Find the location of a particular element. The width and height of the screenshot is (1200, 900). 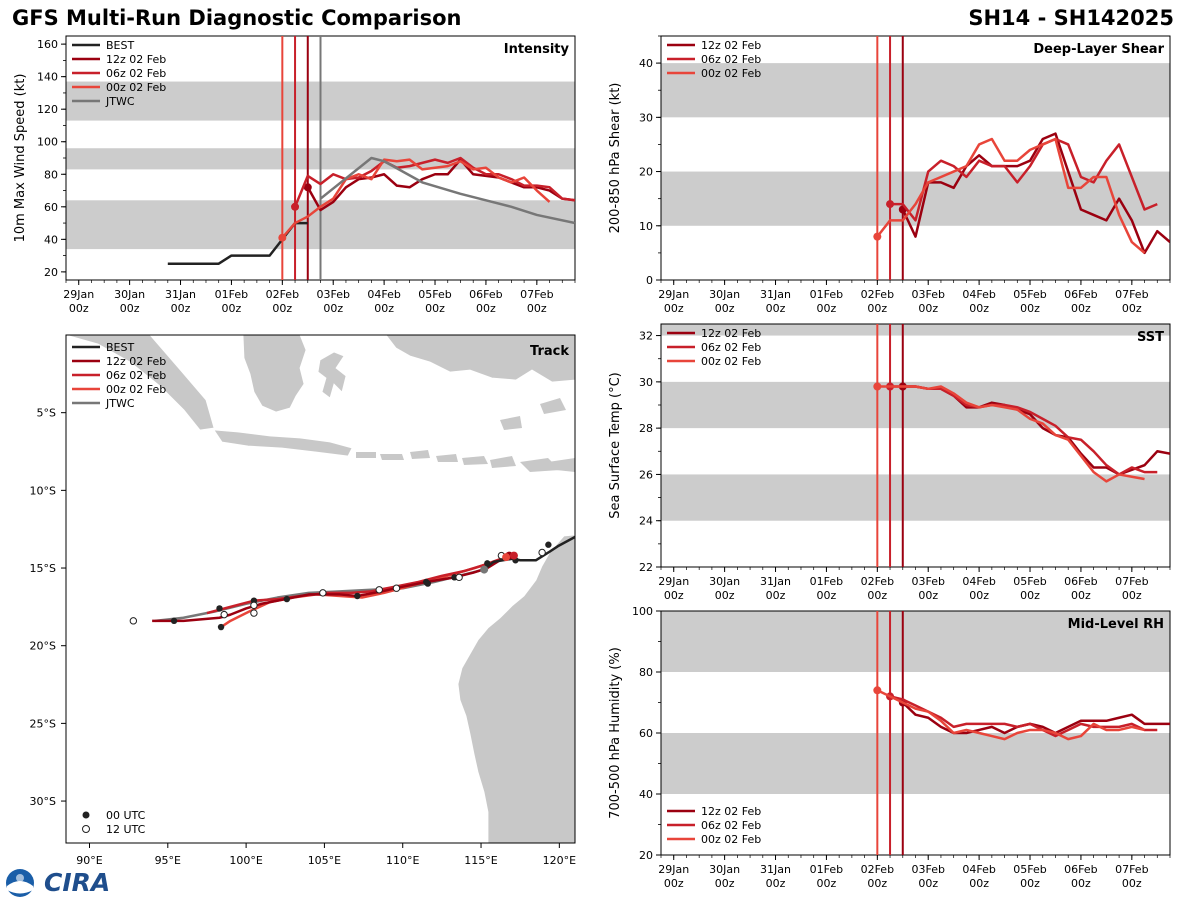

sst-xtick-label: 07Feb 00z is located at coordinates (1131, 588).